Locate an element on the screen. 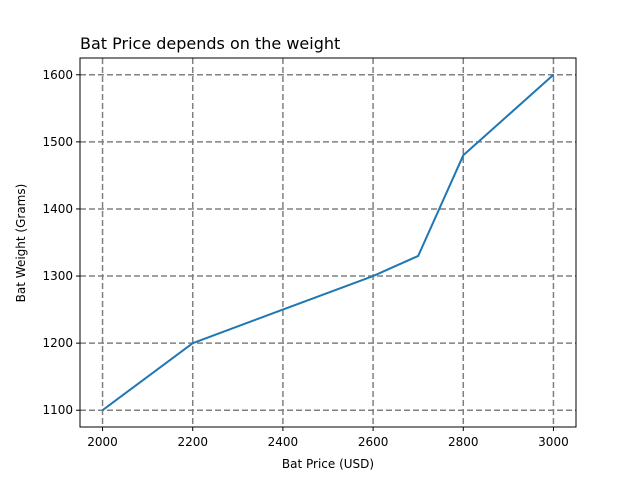 The height and width of the screenshot is (480, 640). x-tick-label: 2600 is located at coordinates (373, 442).